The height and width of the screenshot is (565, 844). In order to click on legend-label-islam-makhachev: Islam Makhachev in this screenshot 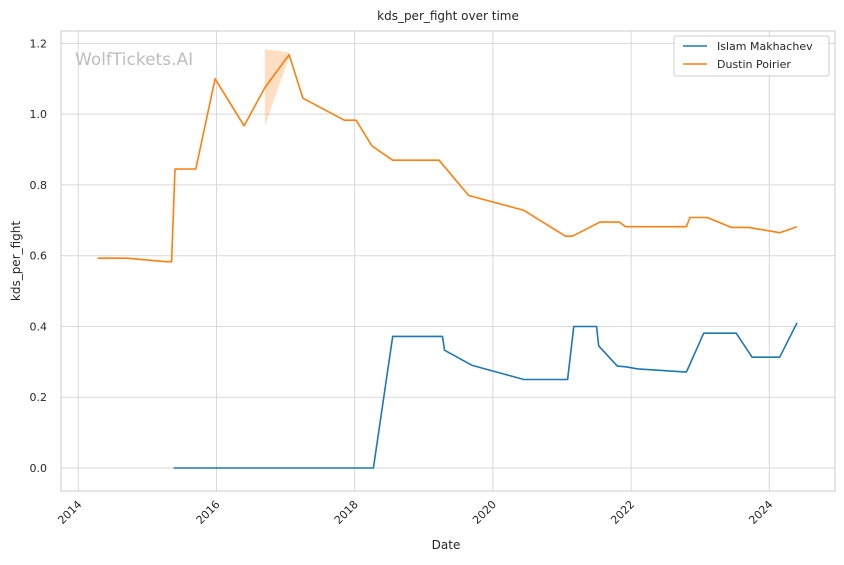, I will do `click(765, 46)`.